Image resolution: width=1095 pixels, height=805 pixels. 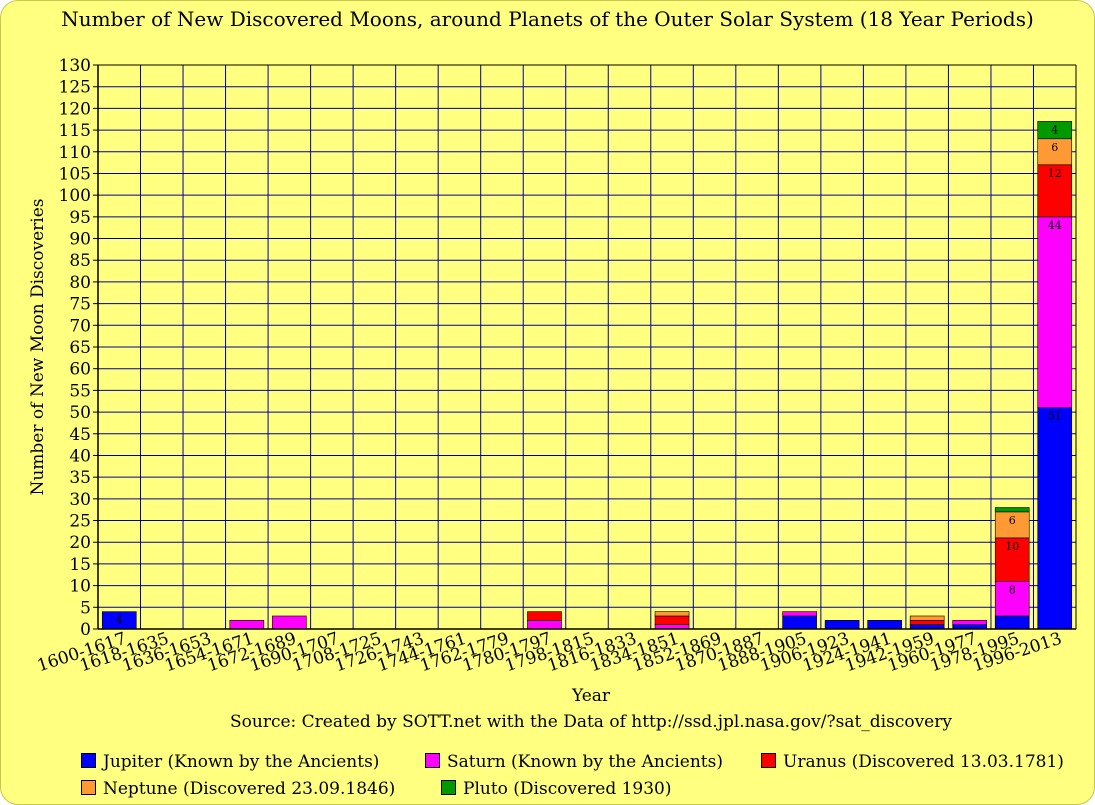 I want to click on y-tick-label: 90, so click(x=80, y=240).